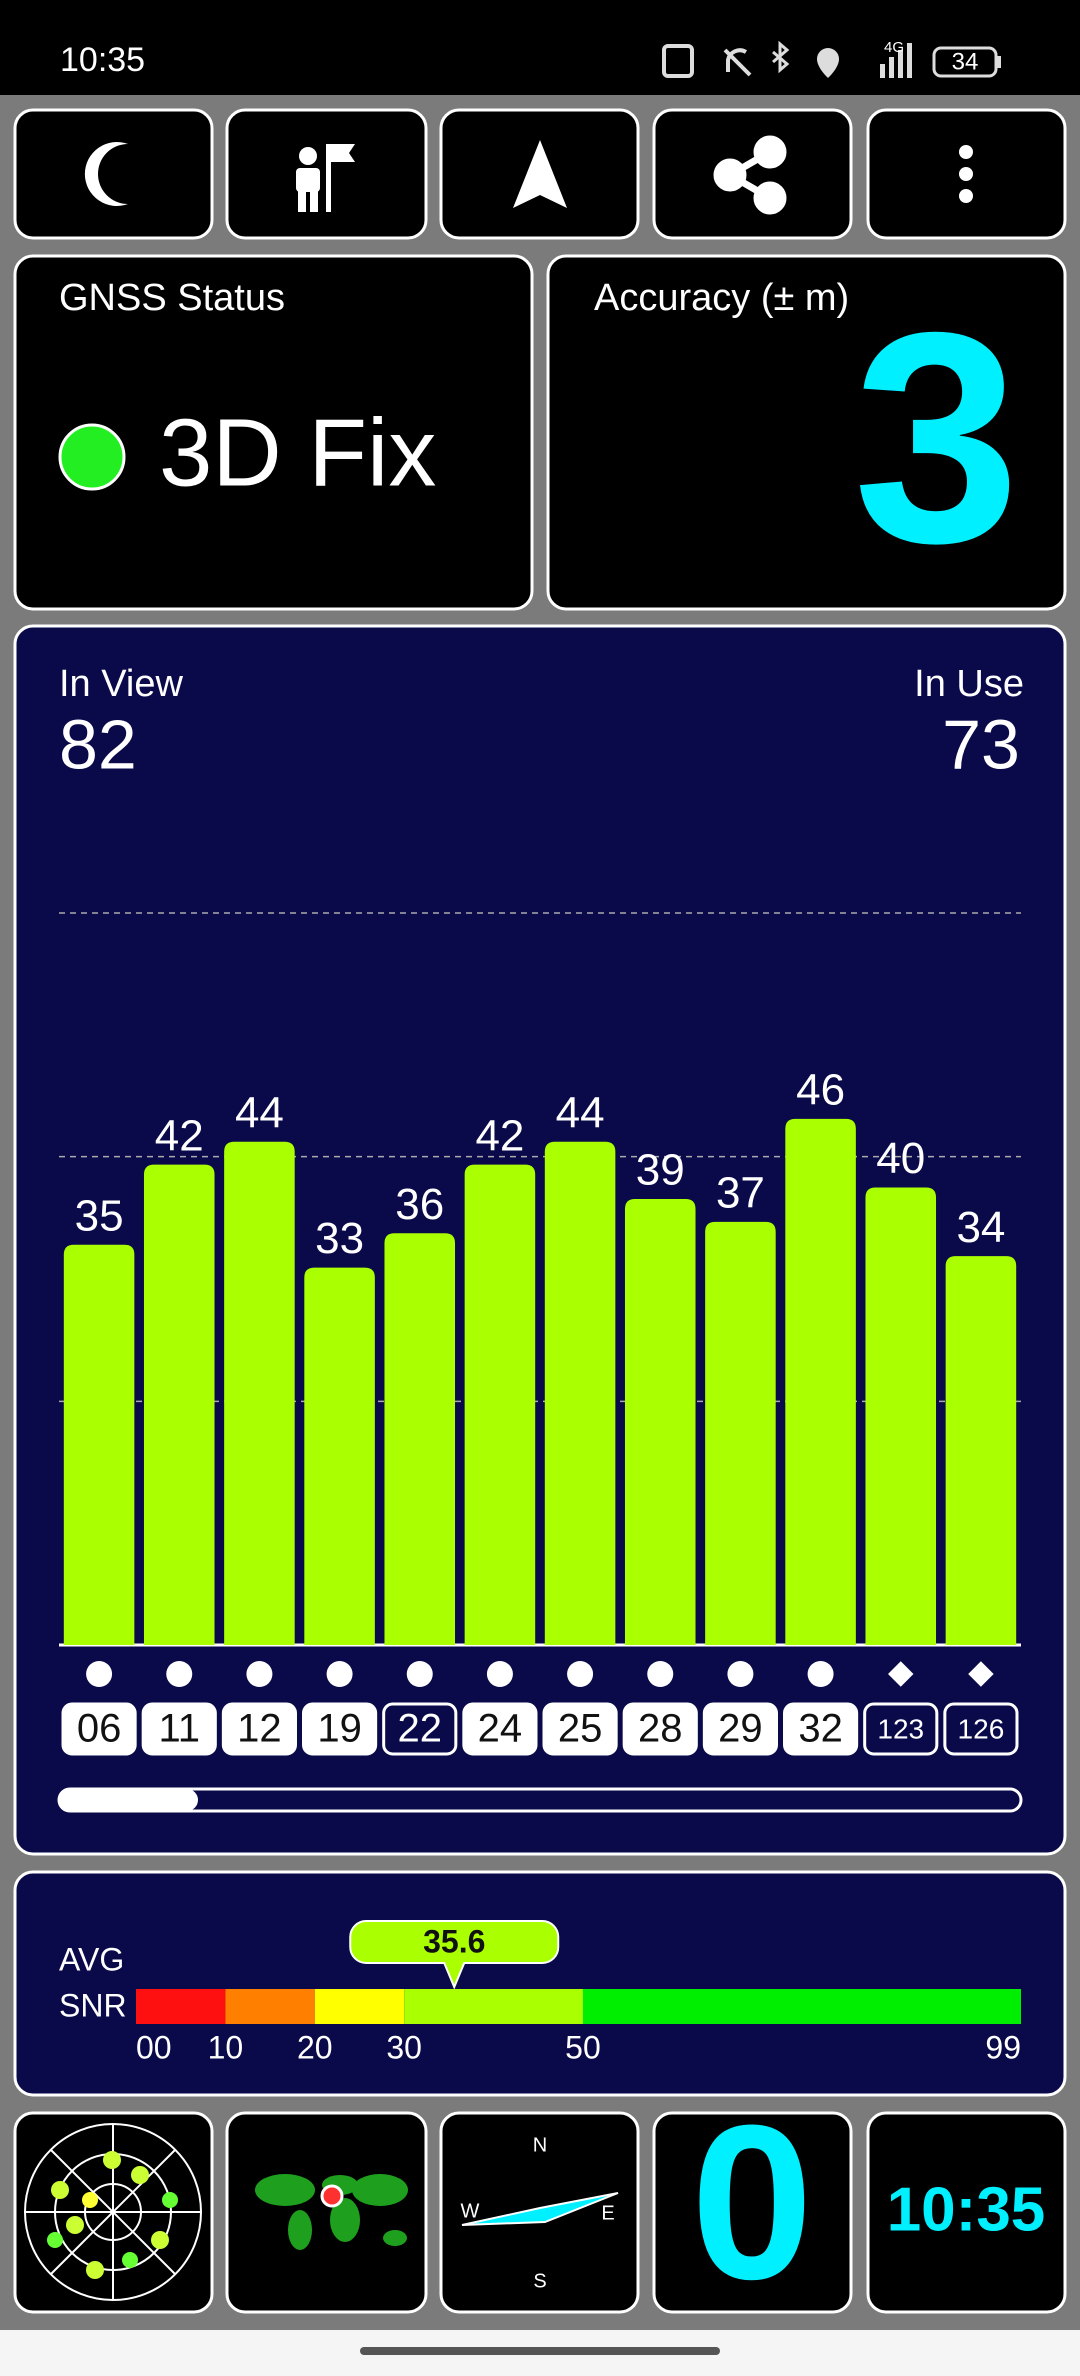 The width and height of the screenshot is (1080, 2376). What do you see at coordinates (93, 2005) in the screenshot?
I see `snr-label: SNR` at bounding box center [93, 2005].